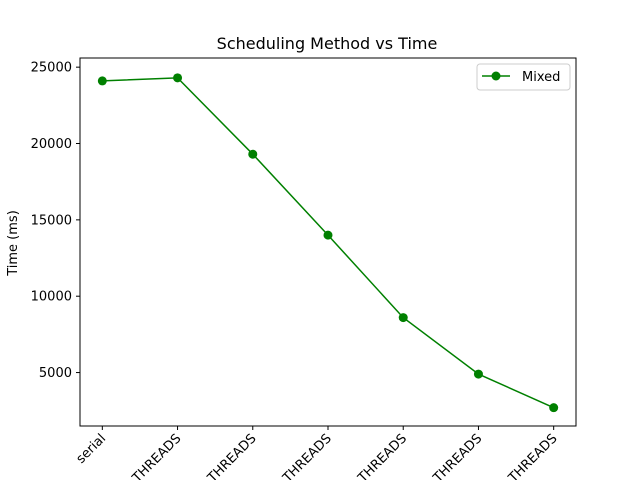 Image resolution: width=640 pixels, height=480 pixels. I want to click on y-axis-label: Time (ms), so click(13, 243).